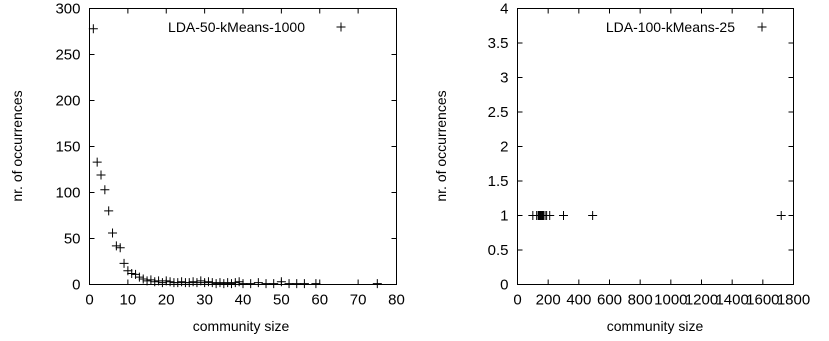 The width and height of the screenshot is (829, 341). Describe the element at coordinates (166, 300) in the screenshot. I see `x-tick-label: 20` at that location.